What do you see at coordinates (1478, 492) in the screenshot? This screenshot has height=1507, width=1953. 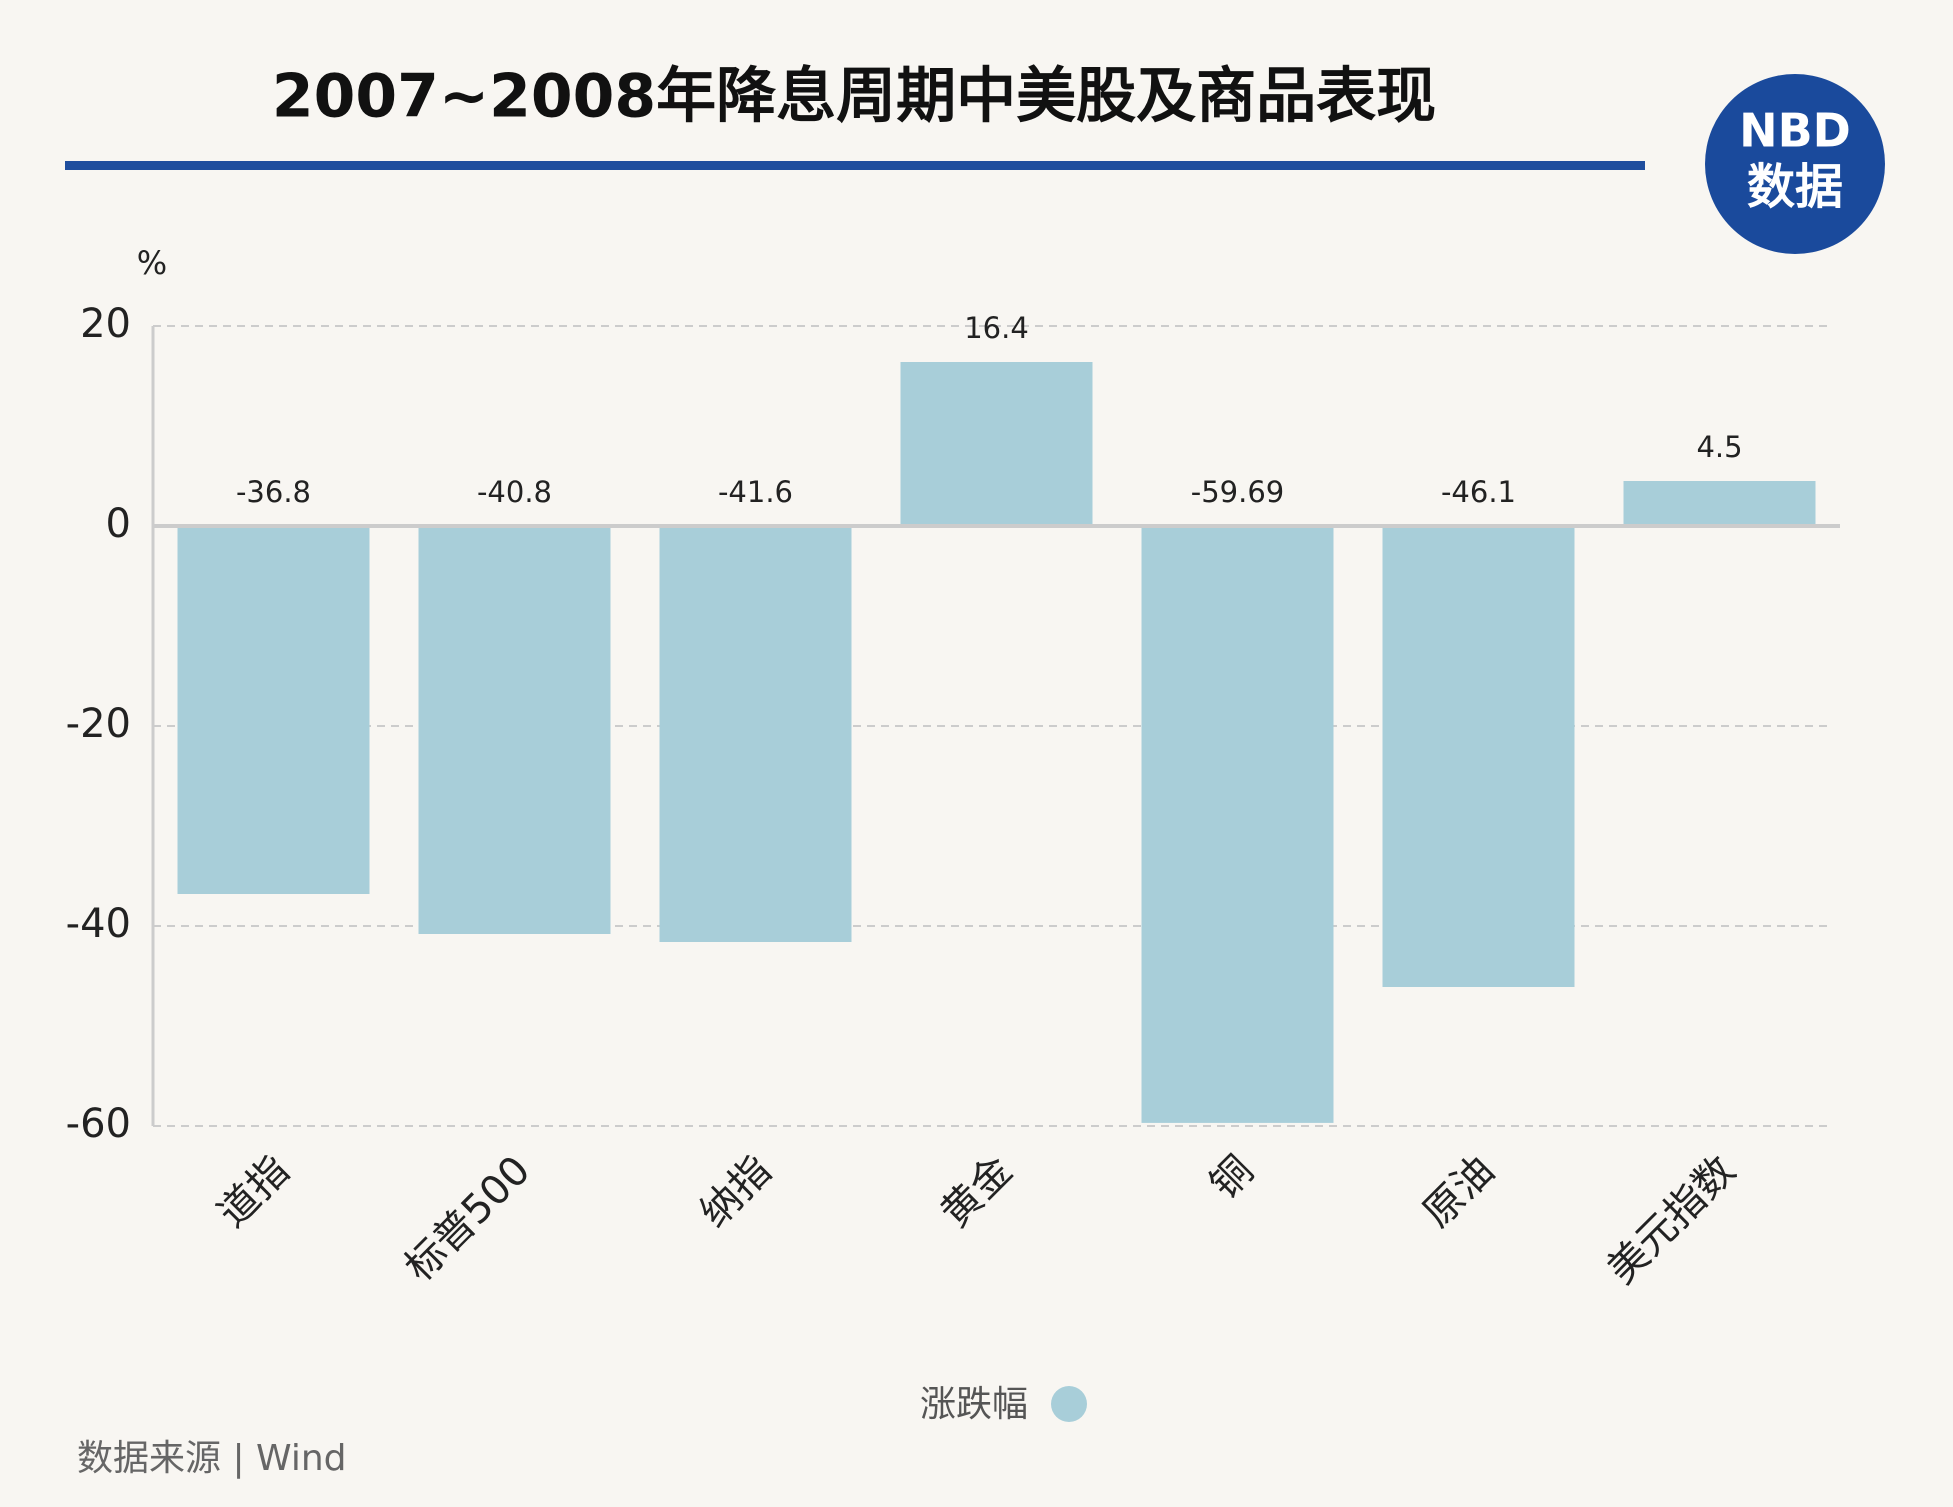 I see `value-label: -46.1` at bounding box center [1478, 492].